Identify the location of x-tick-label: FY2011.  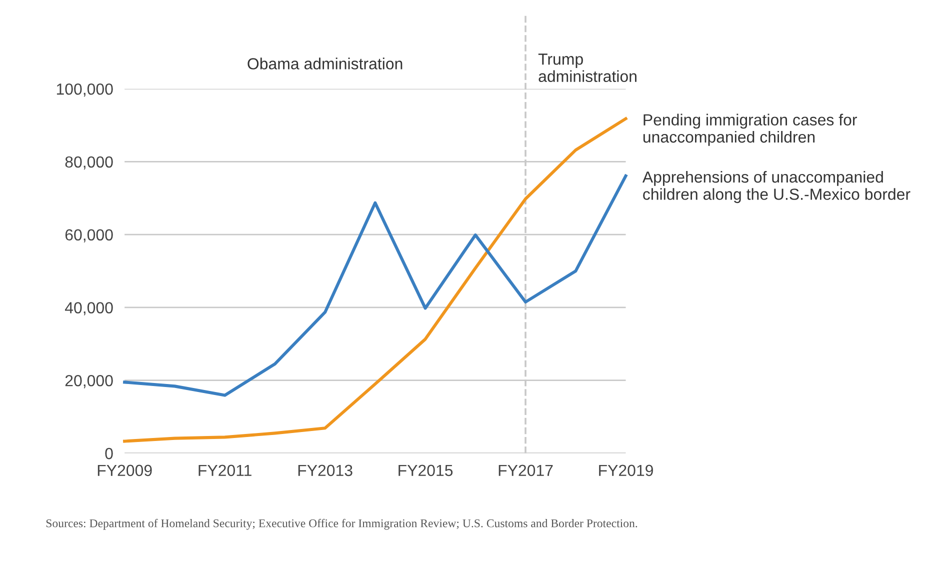
(225, 470).